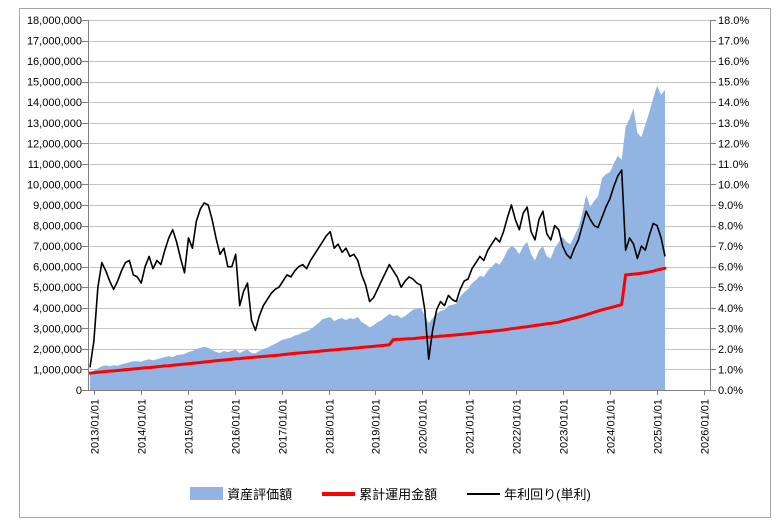  I want to click on svg-text: 1.0%, so click(730, 370).